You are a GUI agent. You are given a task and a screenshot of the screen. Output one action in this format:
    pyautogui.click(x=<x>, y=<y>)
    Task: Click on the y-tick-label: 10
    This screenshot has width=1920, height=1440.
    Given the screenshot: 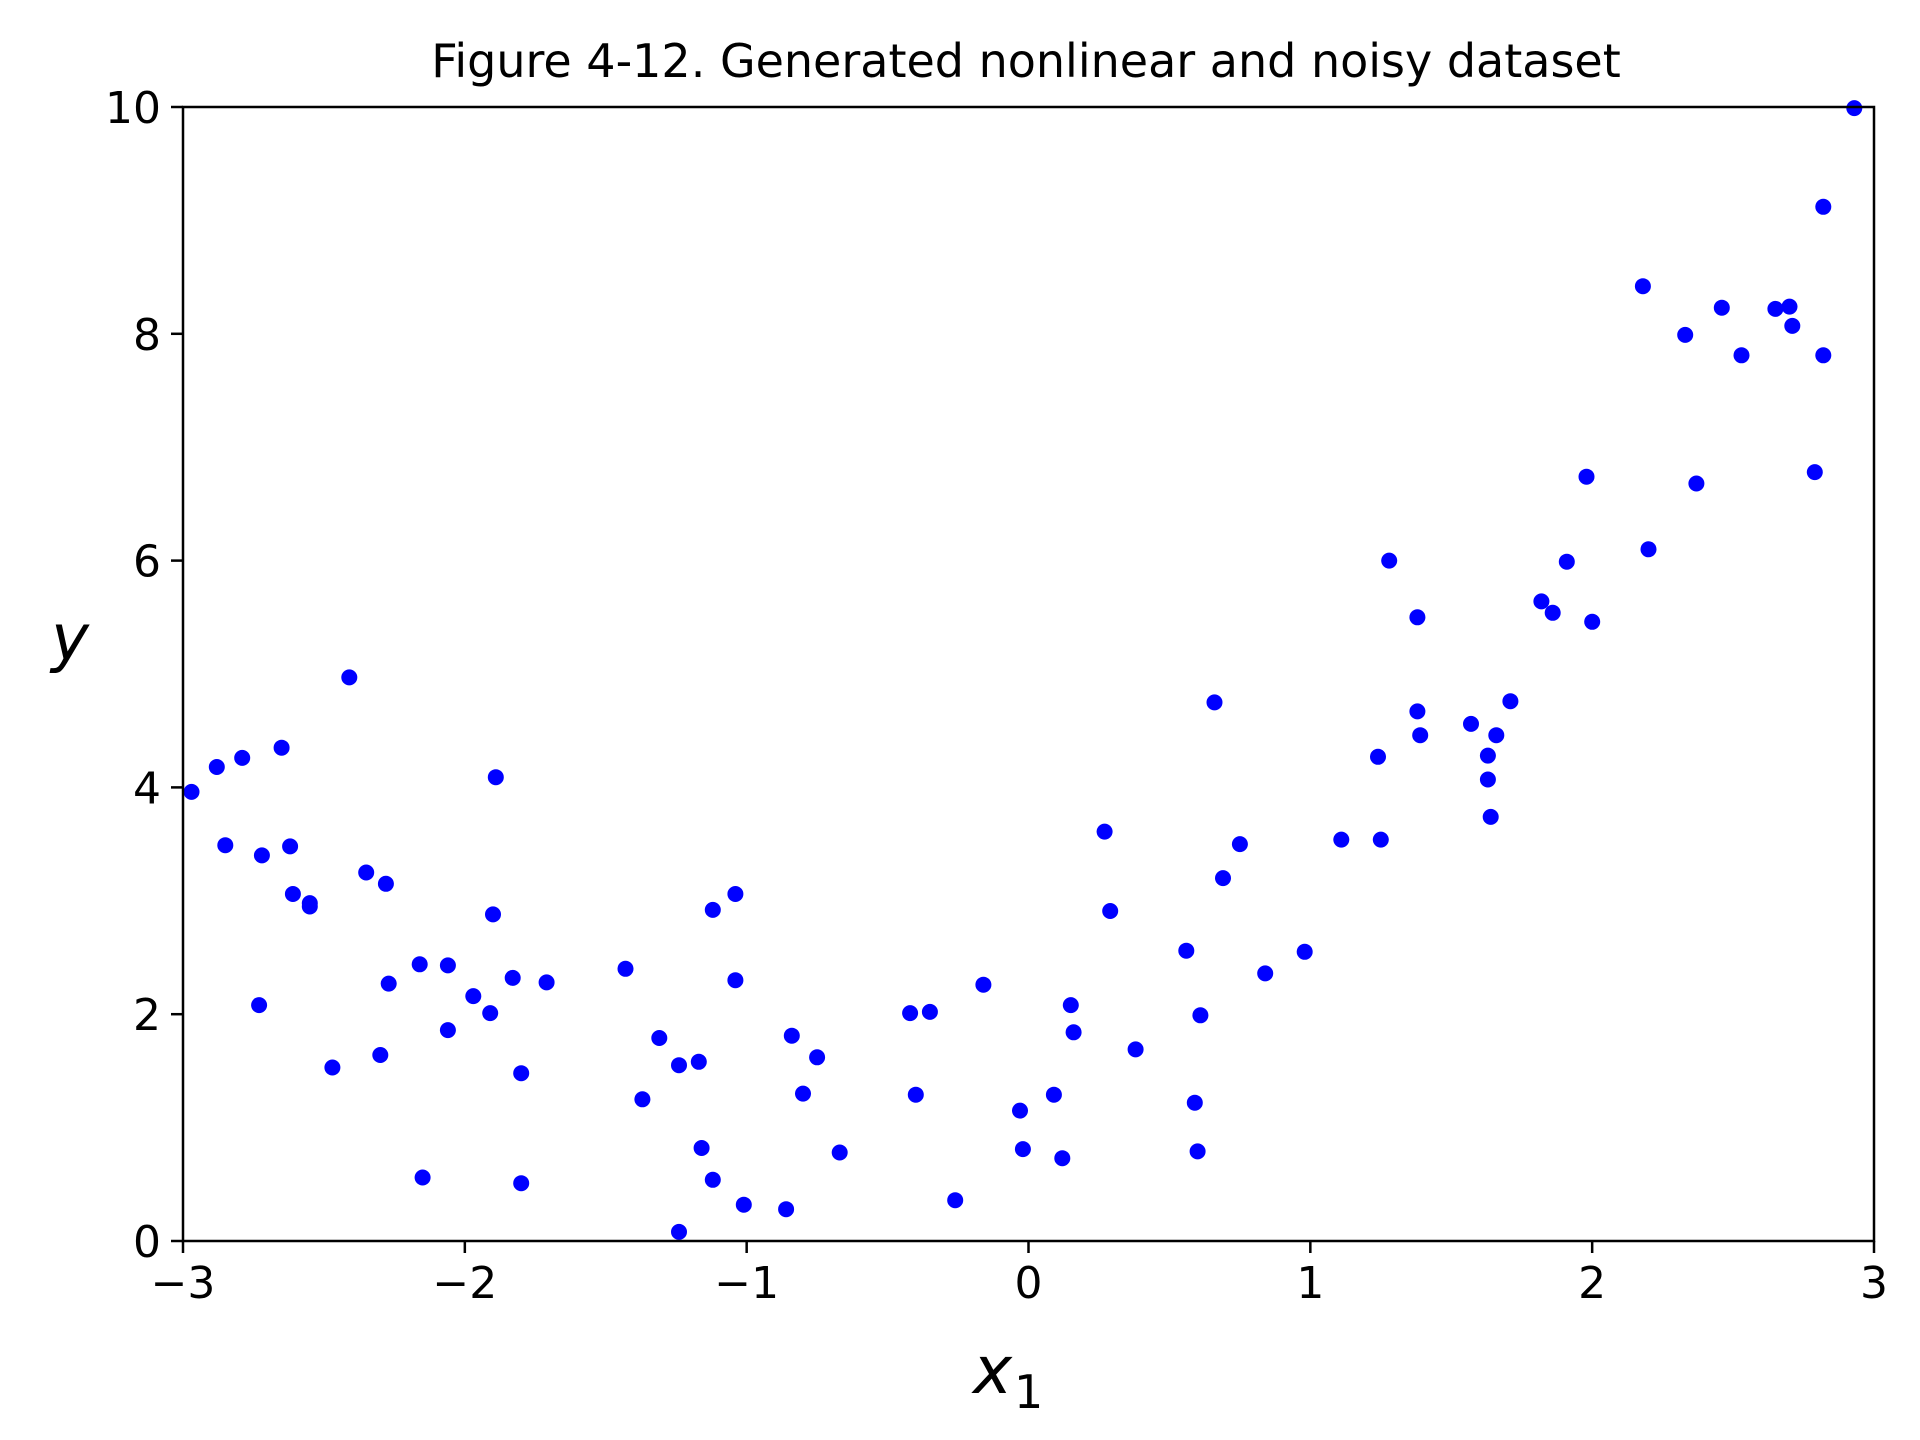 What is the action you would take?
    pyautogui.click(x=133, y=108)
    